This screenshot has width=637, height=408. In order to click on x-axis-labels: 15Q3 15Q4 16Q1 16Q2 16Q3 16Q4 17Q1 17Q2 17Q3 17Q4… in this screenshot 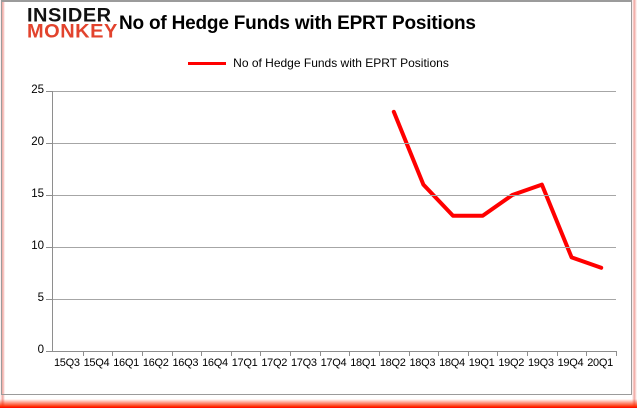, I will do `click(333, 363)`.